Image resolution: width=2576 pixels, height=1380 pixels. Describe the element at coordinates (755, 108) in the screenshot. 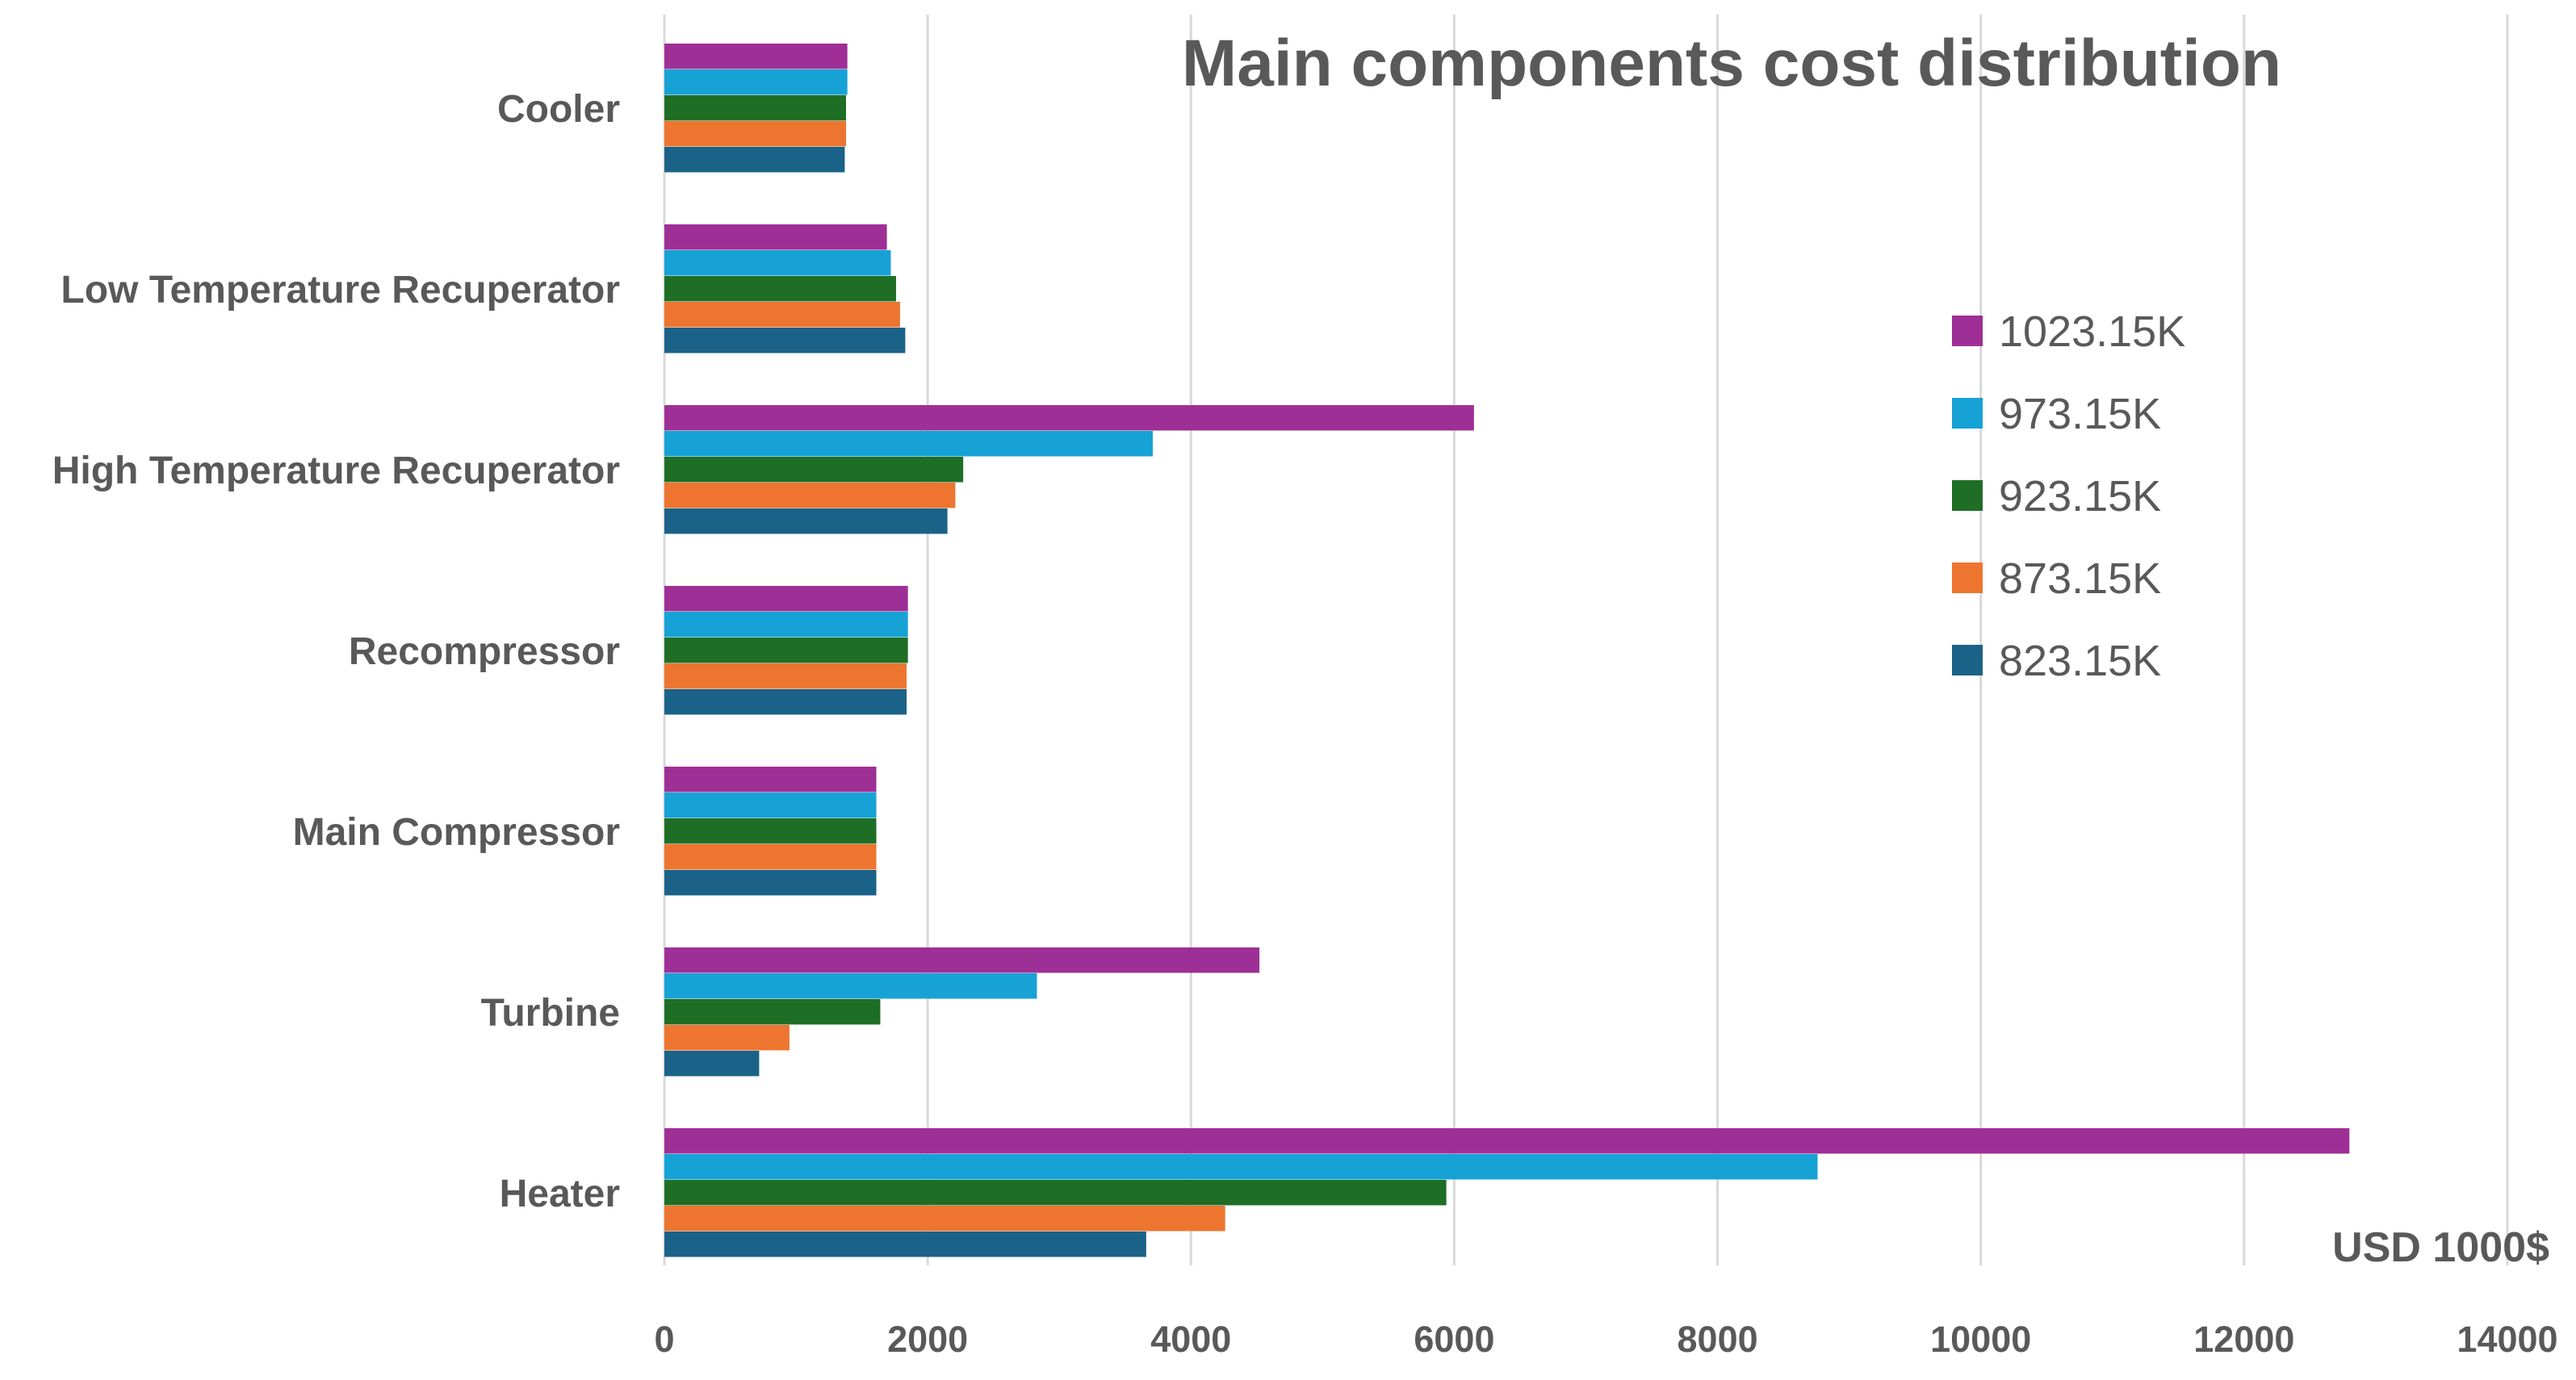

I see `bar-cooler-923.15K` at that location.